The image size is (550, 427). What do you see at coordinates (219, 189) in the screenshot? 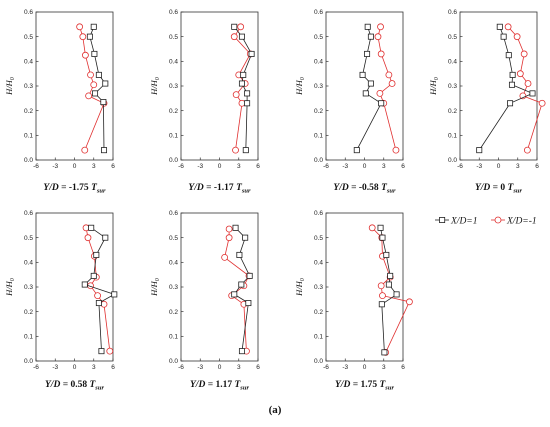
I see `panel-title: Y/D = -1.17 Tsur` at bounding box center [219, 189].